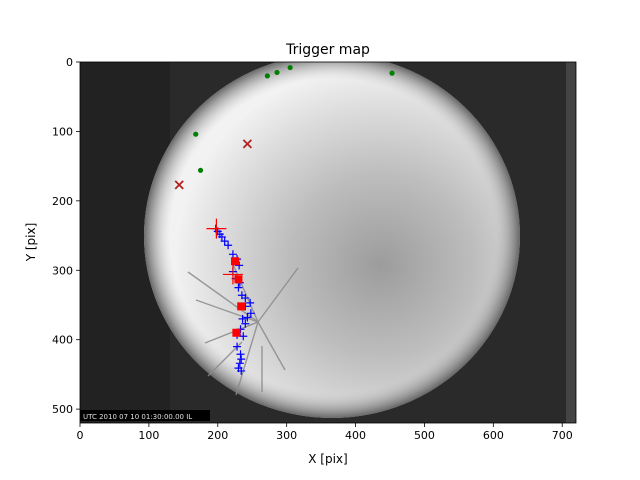 This screenshot has width=640, height=480. What do you see at coordinates (286, 435) in the screenshot?
I see `x-tick-label: 300` at bounding box center [286, 435].